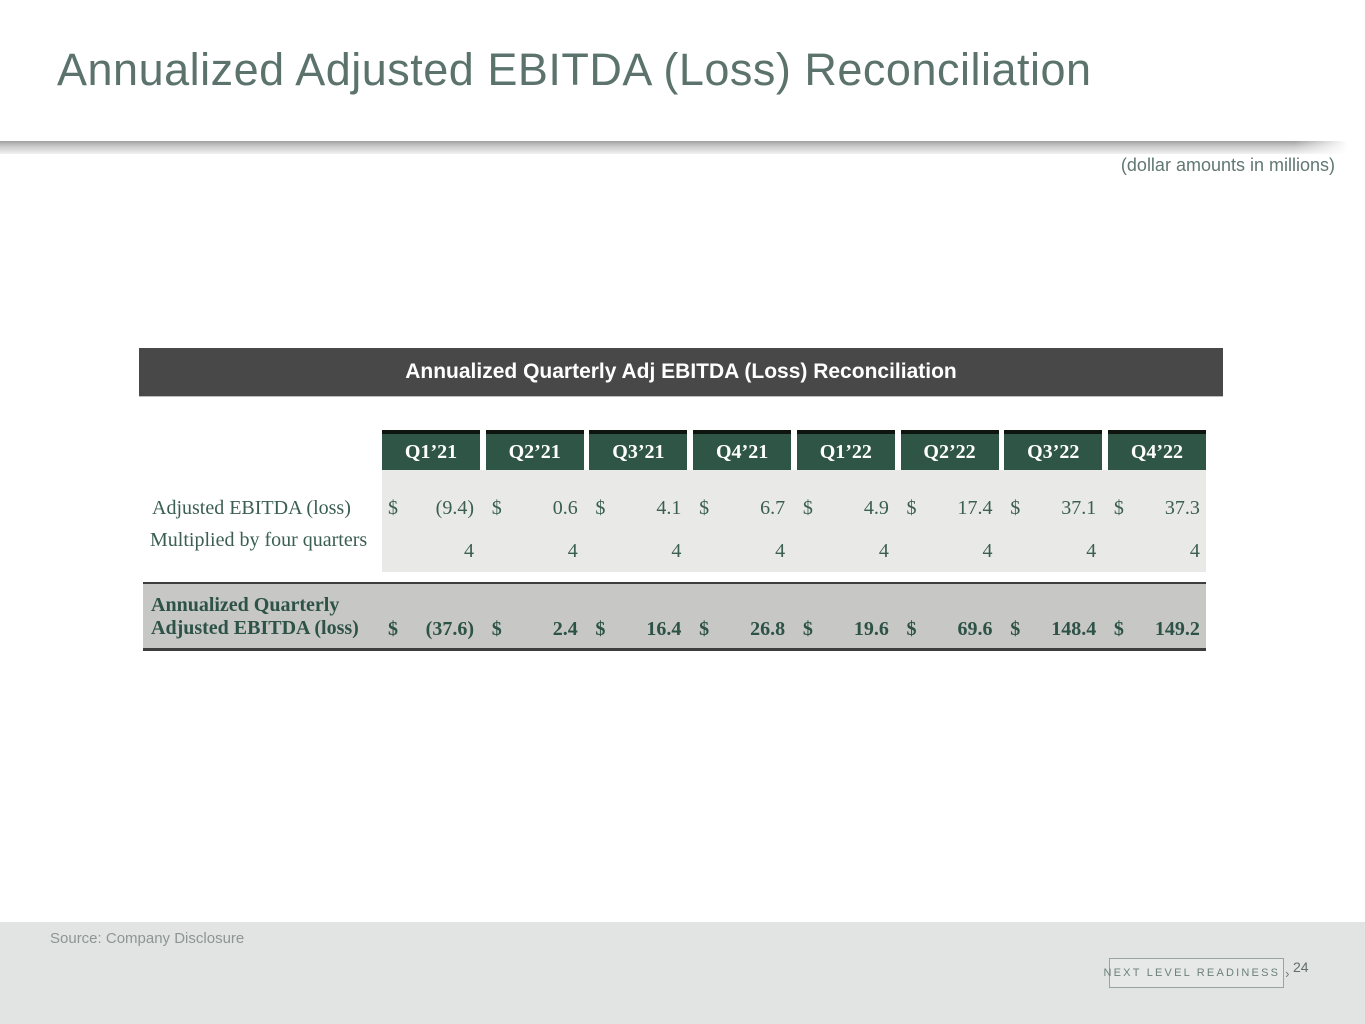 The image size is (1365, 1024). I want to click on cell-value: 0.6, so click(565, 508).